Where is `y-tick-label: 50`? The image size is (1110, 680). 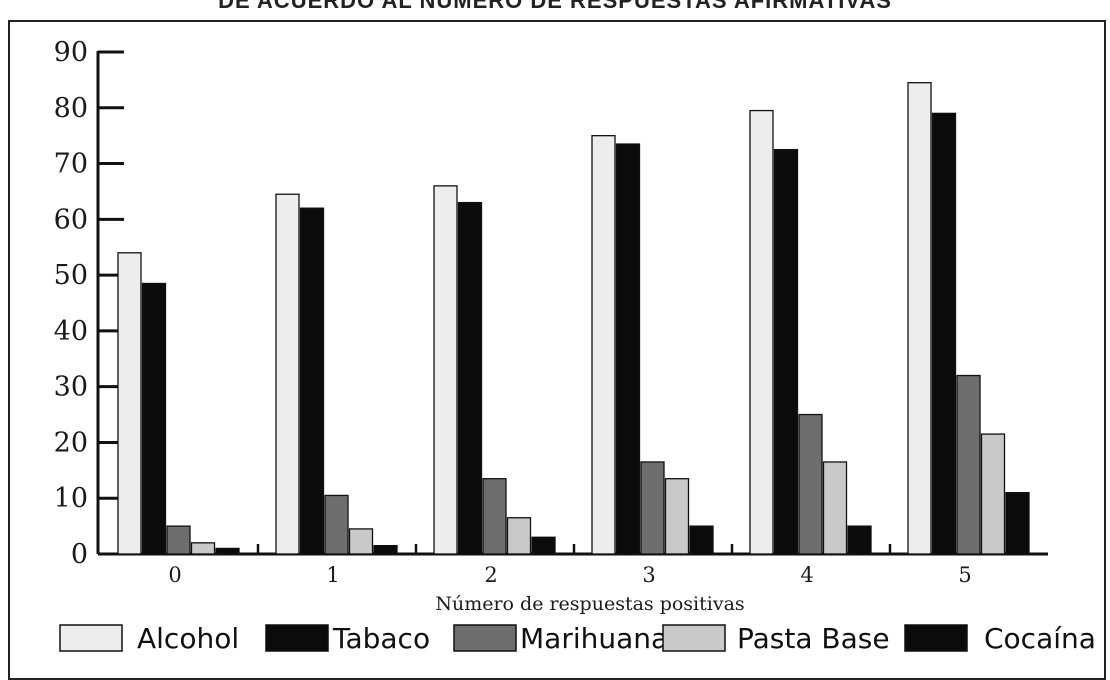 y-tick-label: 50 is located at coordinates (71, 275).